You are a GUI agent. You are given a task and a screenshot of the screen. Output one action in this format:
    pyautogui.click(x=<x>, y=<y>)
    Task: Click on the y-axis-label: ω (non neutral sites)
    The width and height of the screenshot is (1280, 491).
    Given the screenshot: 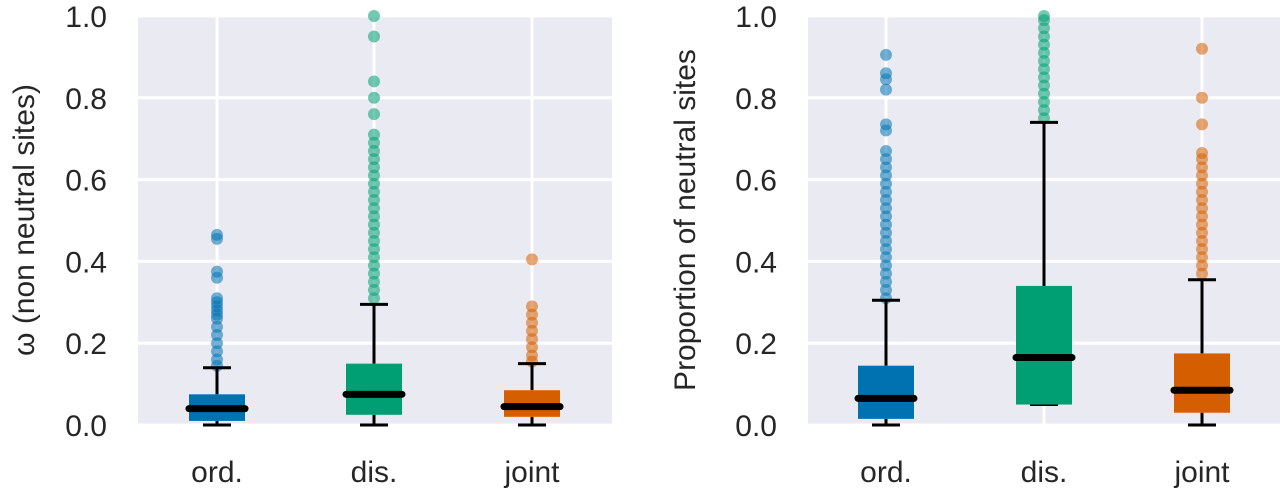 What is the action you would take?
    pyautogui.click(x=24, y=220)
    